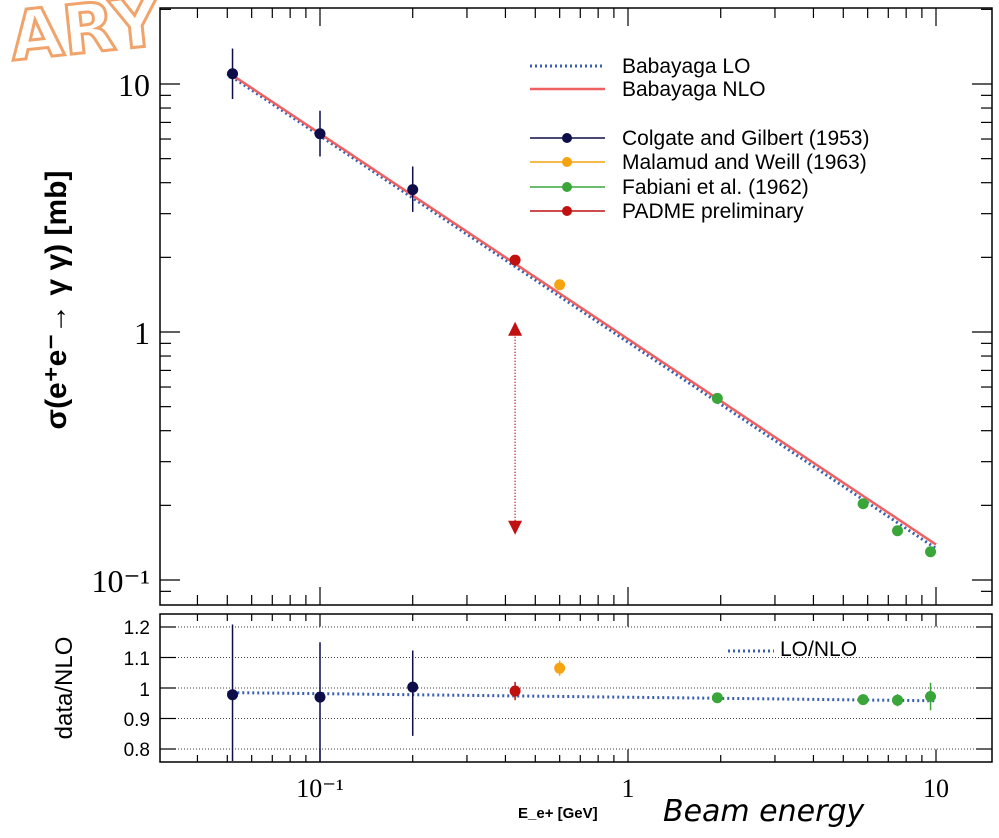 The height and width of the screenshot is (838, 999). Describe the element at coordinates (515, 527) in the screenshot. I see `arrow-head-down` at that location.